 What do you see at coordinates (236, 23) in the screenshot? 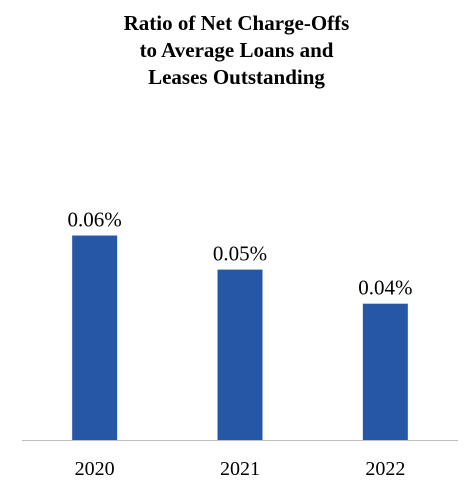
I see `chart-title-line-1: Ratio of Net Charge-Offs` at bounding box center [236, 23].